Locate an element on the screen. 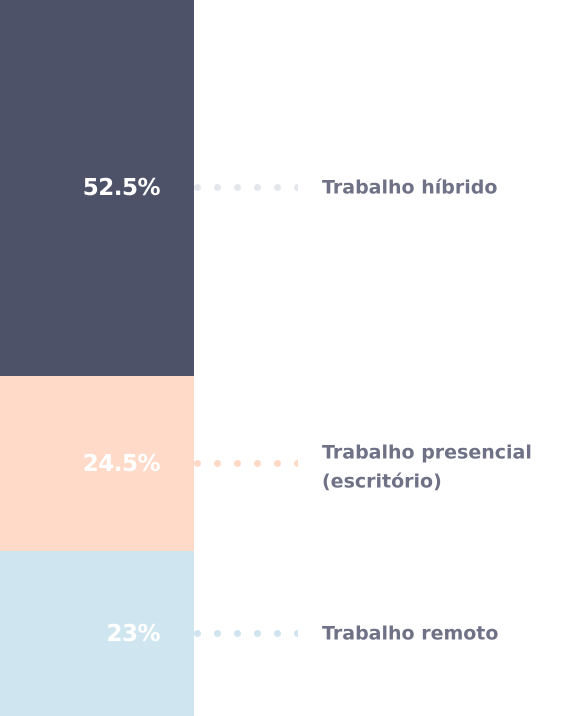  category-label-2: Trabalho presencial (escritório) is located at coordinates (427, 467).